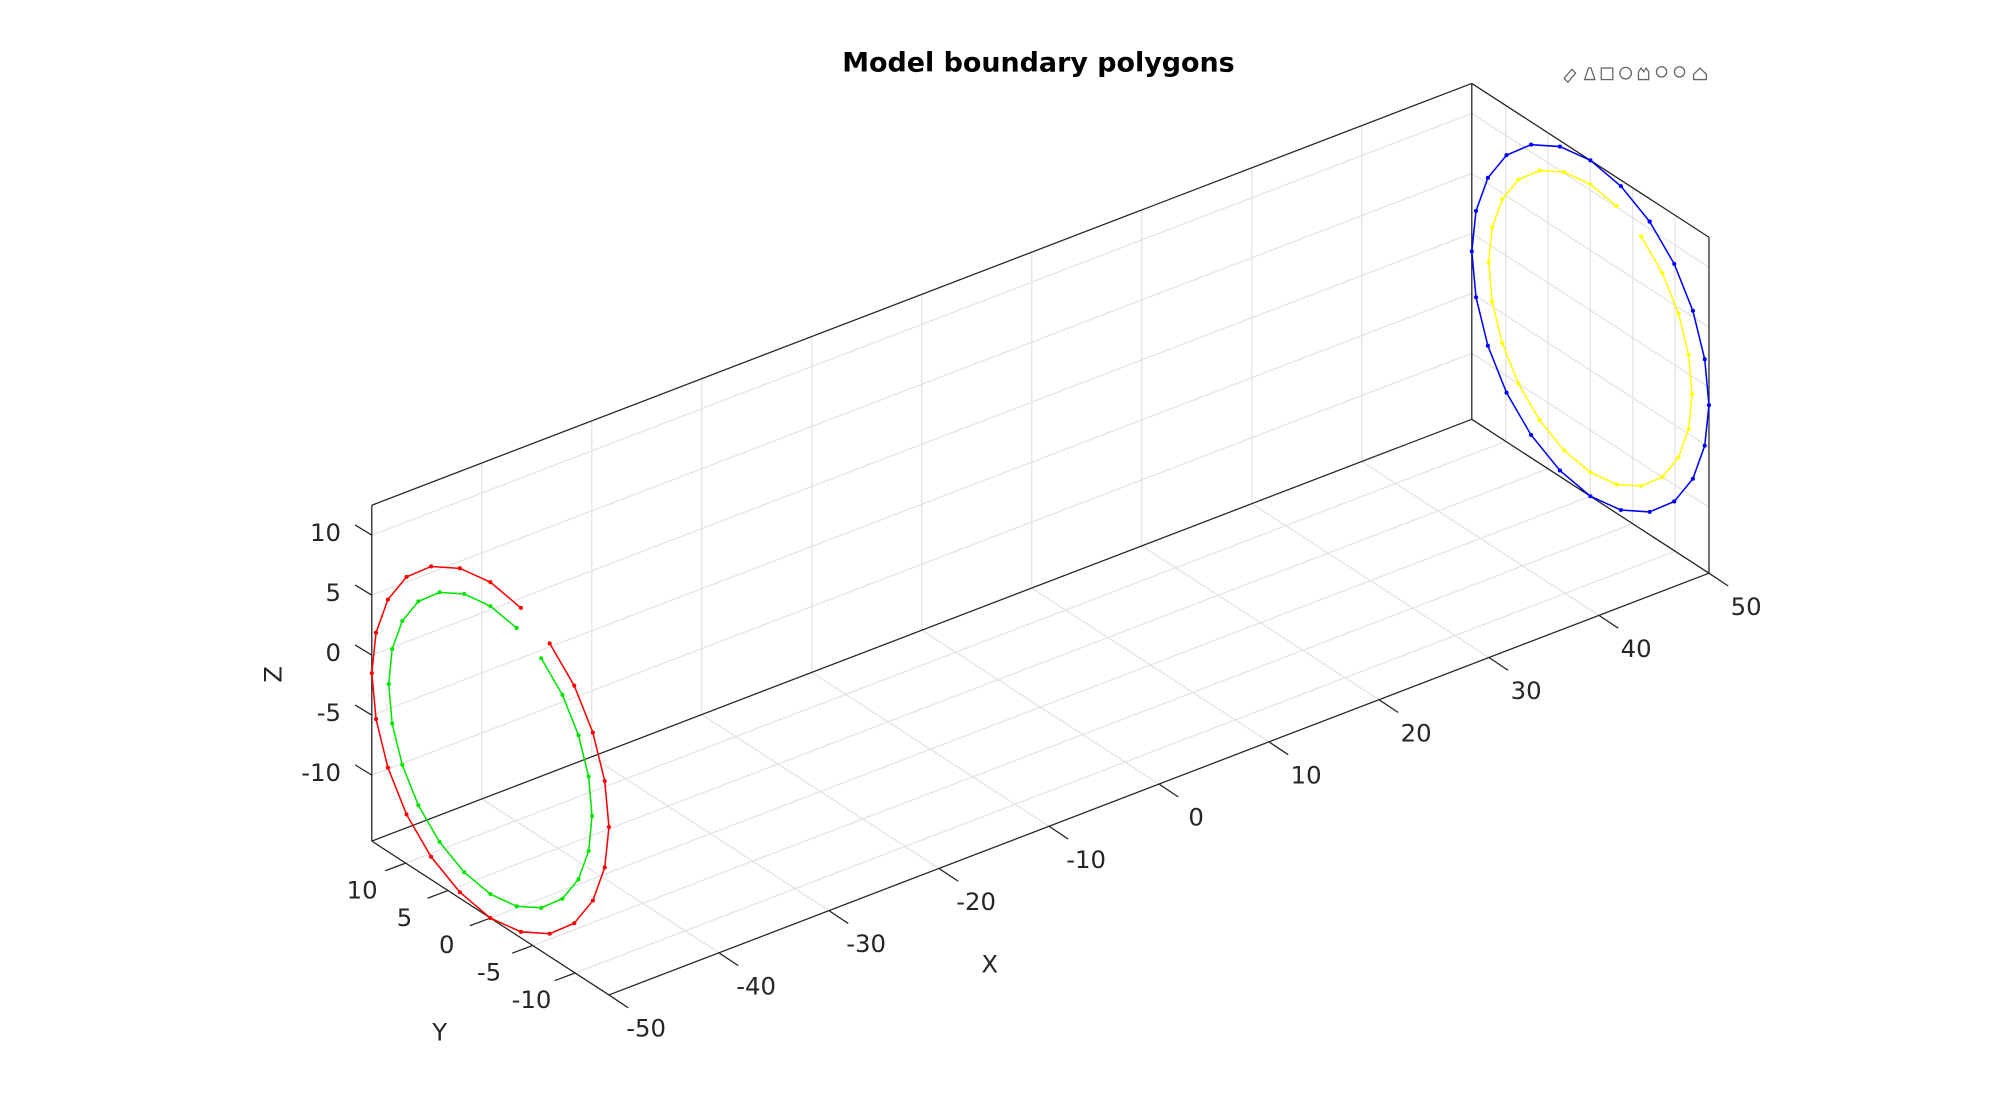 The image size is (2000, 1117). I want to click on brush-icon, so click(1570, 76).